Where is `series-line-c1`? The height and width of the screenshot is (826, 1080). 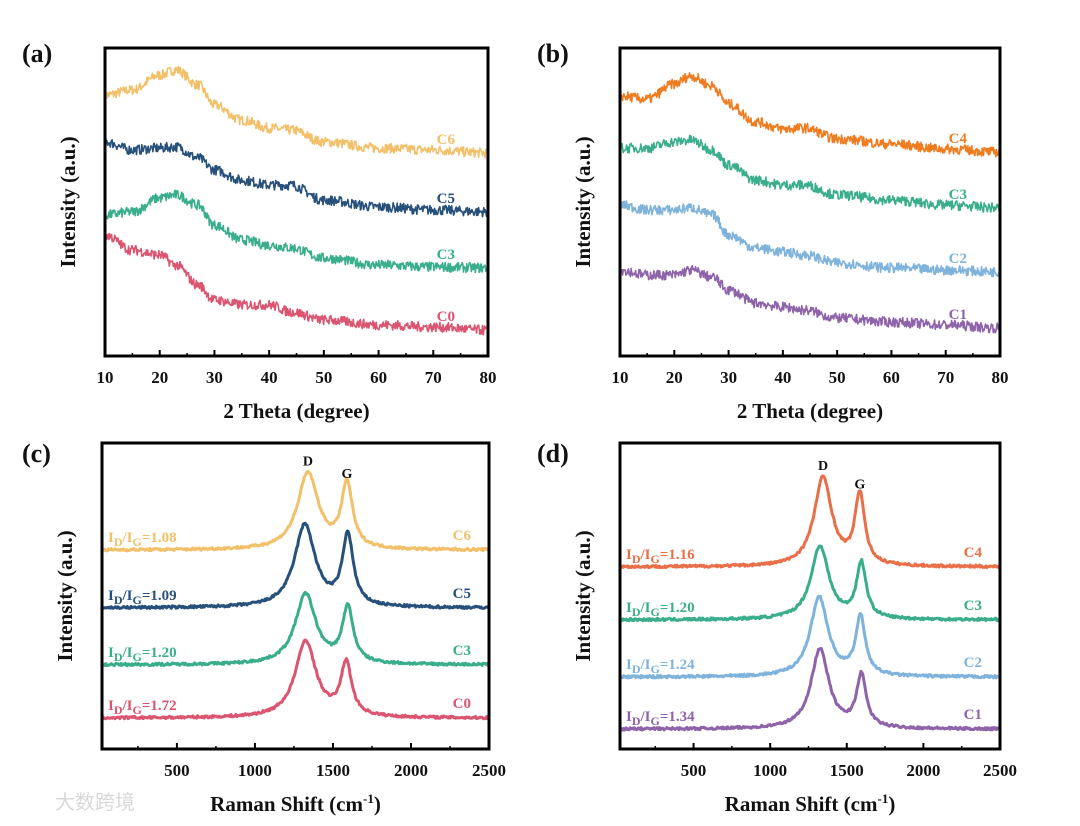
series-line-c1 is located at coordinates (810, 689).